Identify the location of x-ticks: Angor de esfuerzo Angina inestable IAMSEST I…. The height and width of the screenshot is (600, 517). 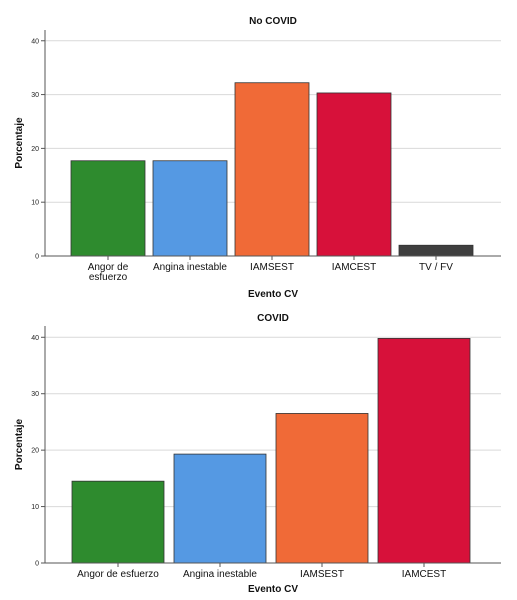
(270, 269).